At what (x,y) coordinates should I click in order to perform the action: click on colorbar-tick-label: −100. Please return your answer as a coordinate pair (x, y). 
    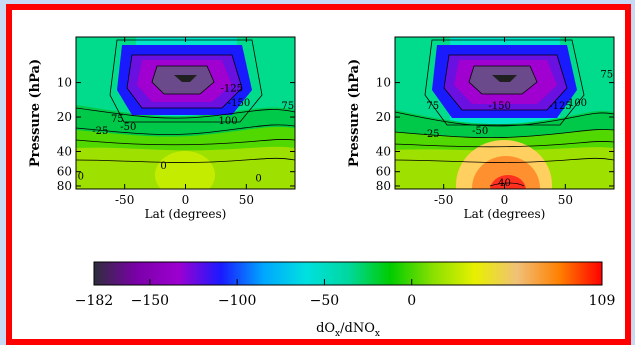
    Looking at the image, I should click on (237, 301).